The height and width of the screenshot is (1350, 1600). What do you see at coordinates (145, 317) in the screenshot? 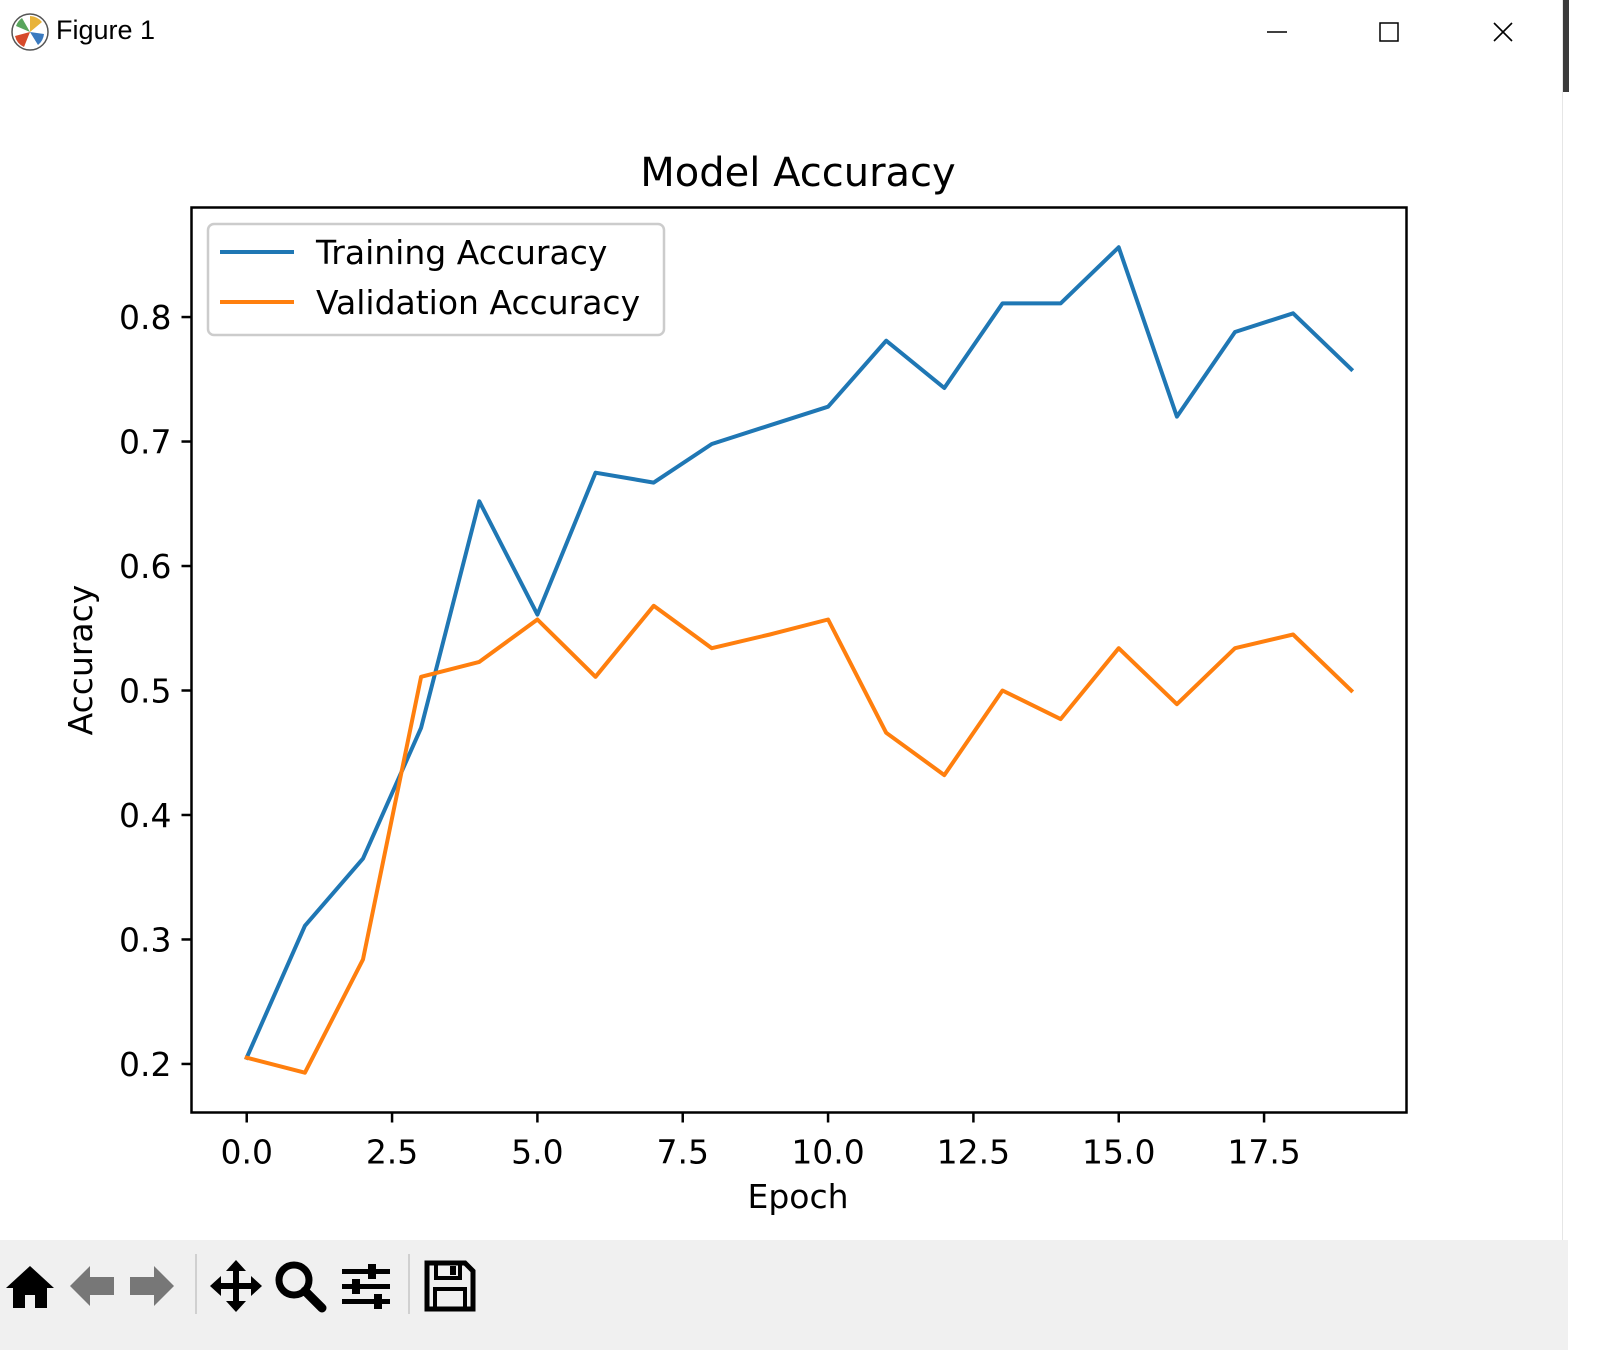
I see `y-tick-label: 0.8` at bounding box center [145, 317].